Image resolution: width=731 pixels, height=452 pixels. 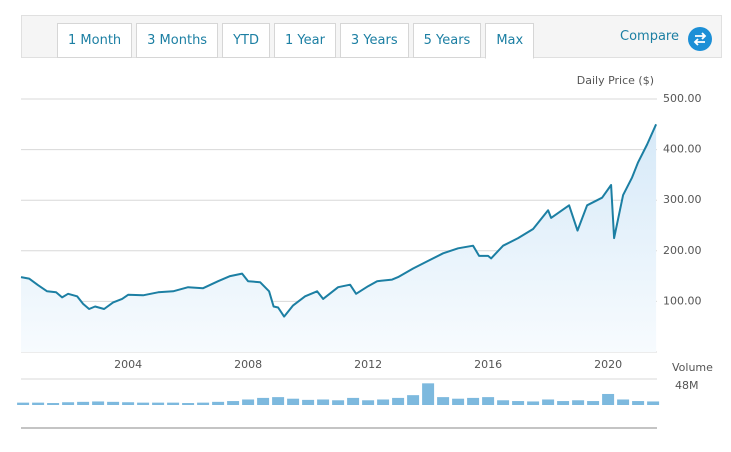 What do you see at coordinates (649, 36) in the screenshot?
I see `compare-label: Compare` at bounding box center [649, 36].